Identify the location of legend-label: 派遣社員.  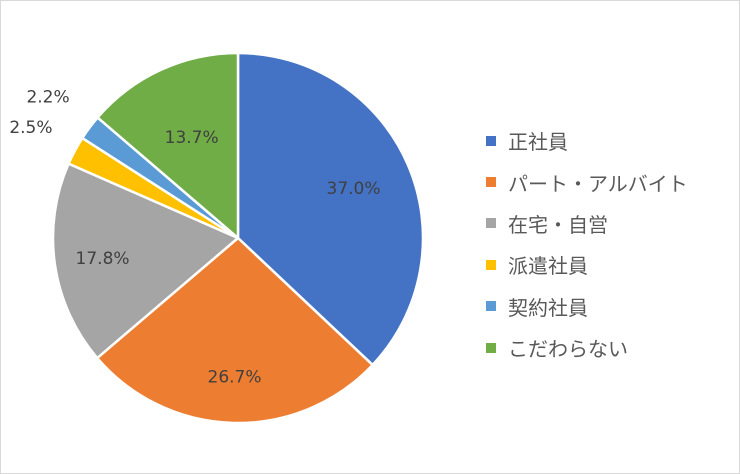
(548, 266).